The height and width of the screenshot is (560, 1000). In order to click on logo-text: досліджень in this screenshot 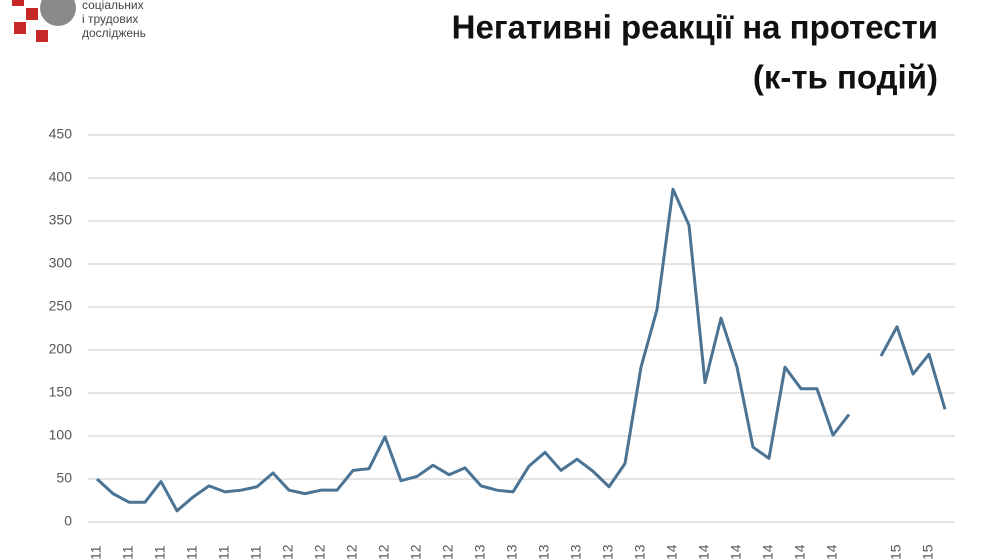, I will do `click(114, 33)`.